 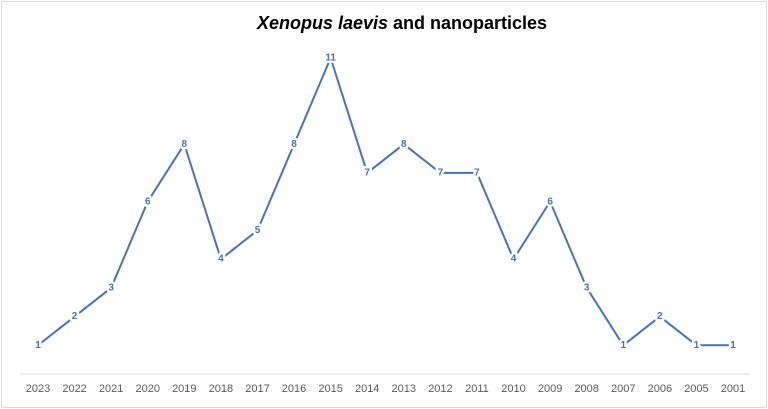 What do you see at coordinates (404, 389) in the screenshot?
I see `x-tick-label: 2013` at bounding box center [404, 389].